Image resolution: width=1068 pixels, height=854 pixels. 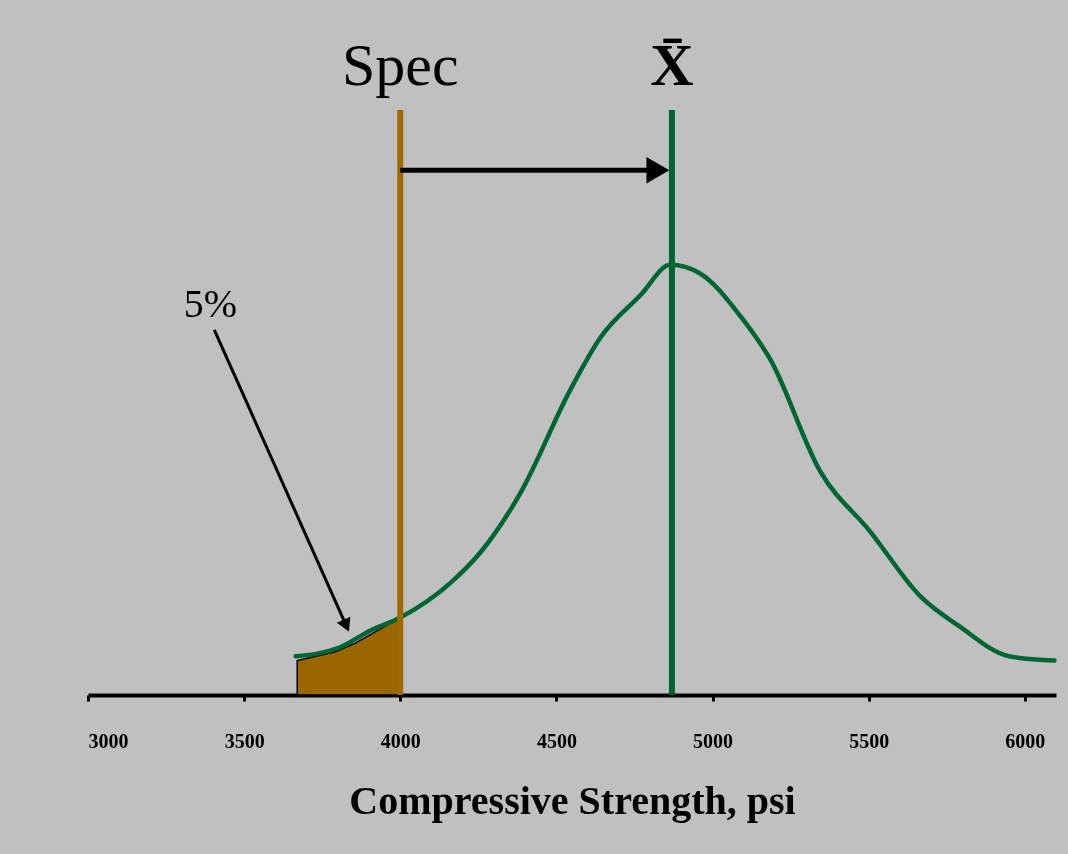 I want to click on ref-line-label: Spec, so click(x=400, y=65).